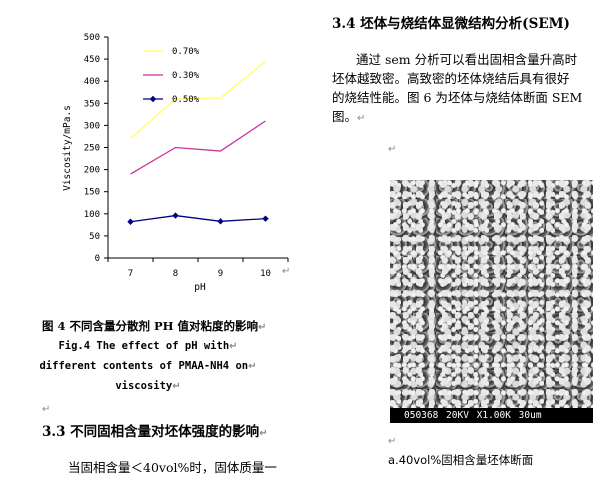  Describe the element at coordinates (92, 104) in the screenshot. I see `y-tick-label: 350` at that location.